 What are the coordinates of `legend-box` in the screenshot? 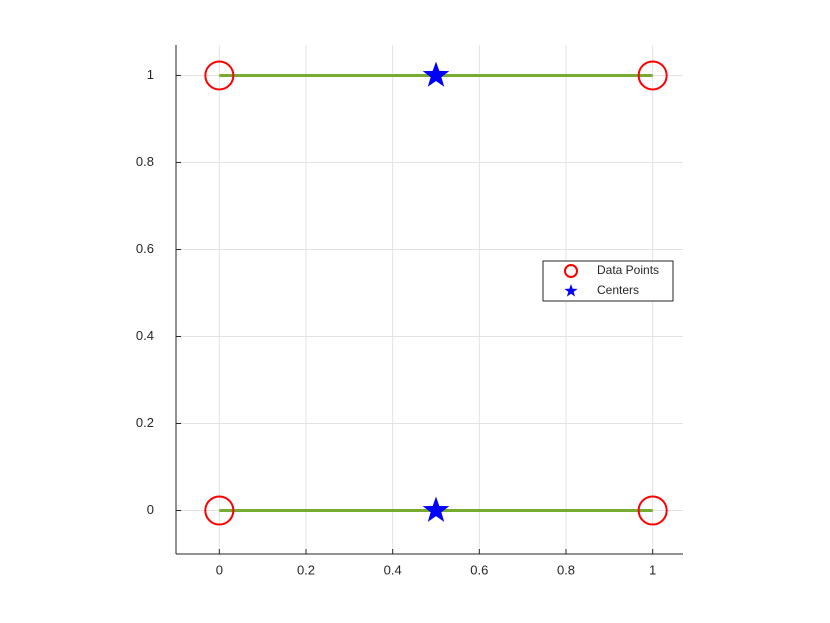 It's located at (608, 281).